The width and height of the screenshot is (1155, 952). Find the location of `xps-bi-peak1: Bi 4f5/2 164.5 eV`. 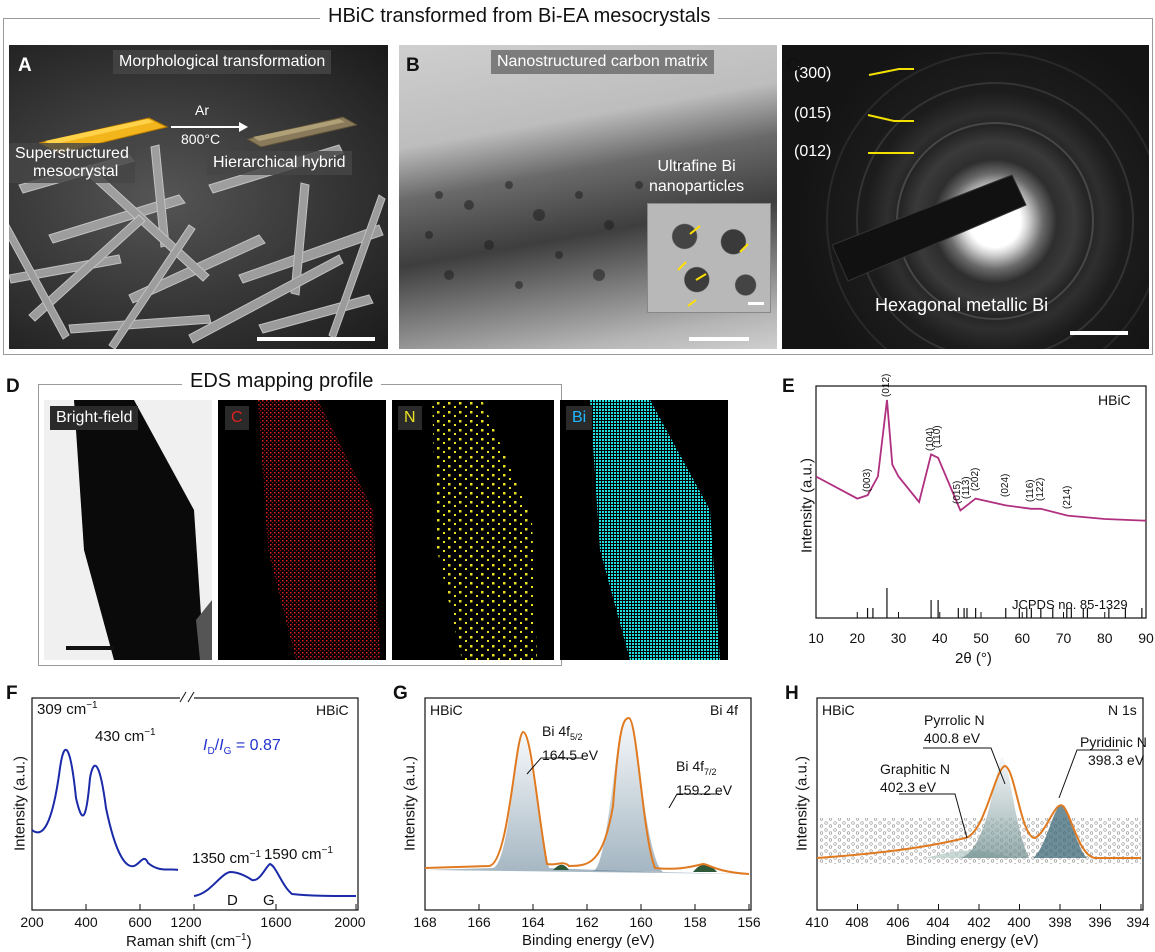

xps-bi-peak1: Bi 4f5/2 164.5 eV is located at coordinates (570, 743).